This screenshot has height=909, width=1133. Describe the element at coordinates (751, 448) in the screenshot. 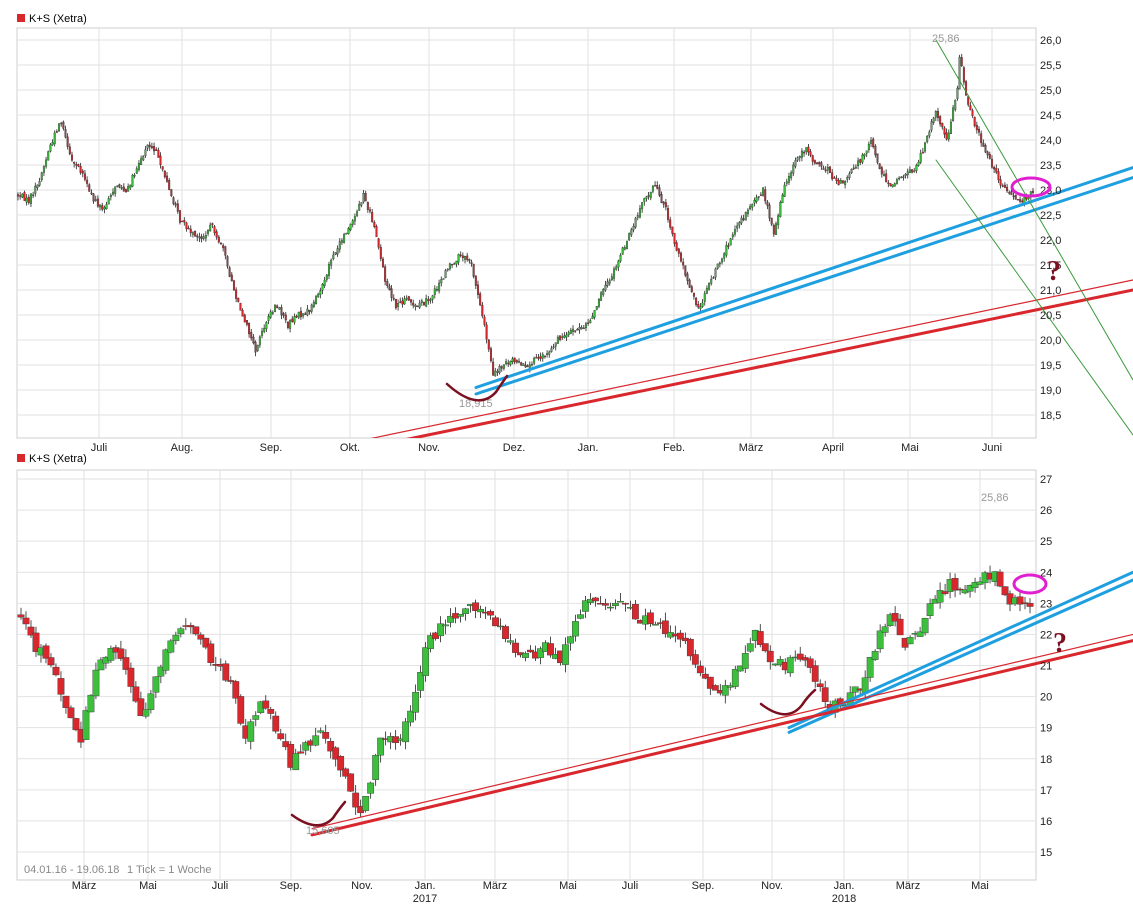

I see `x-tick-label: März` at that location.